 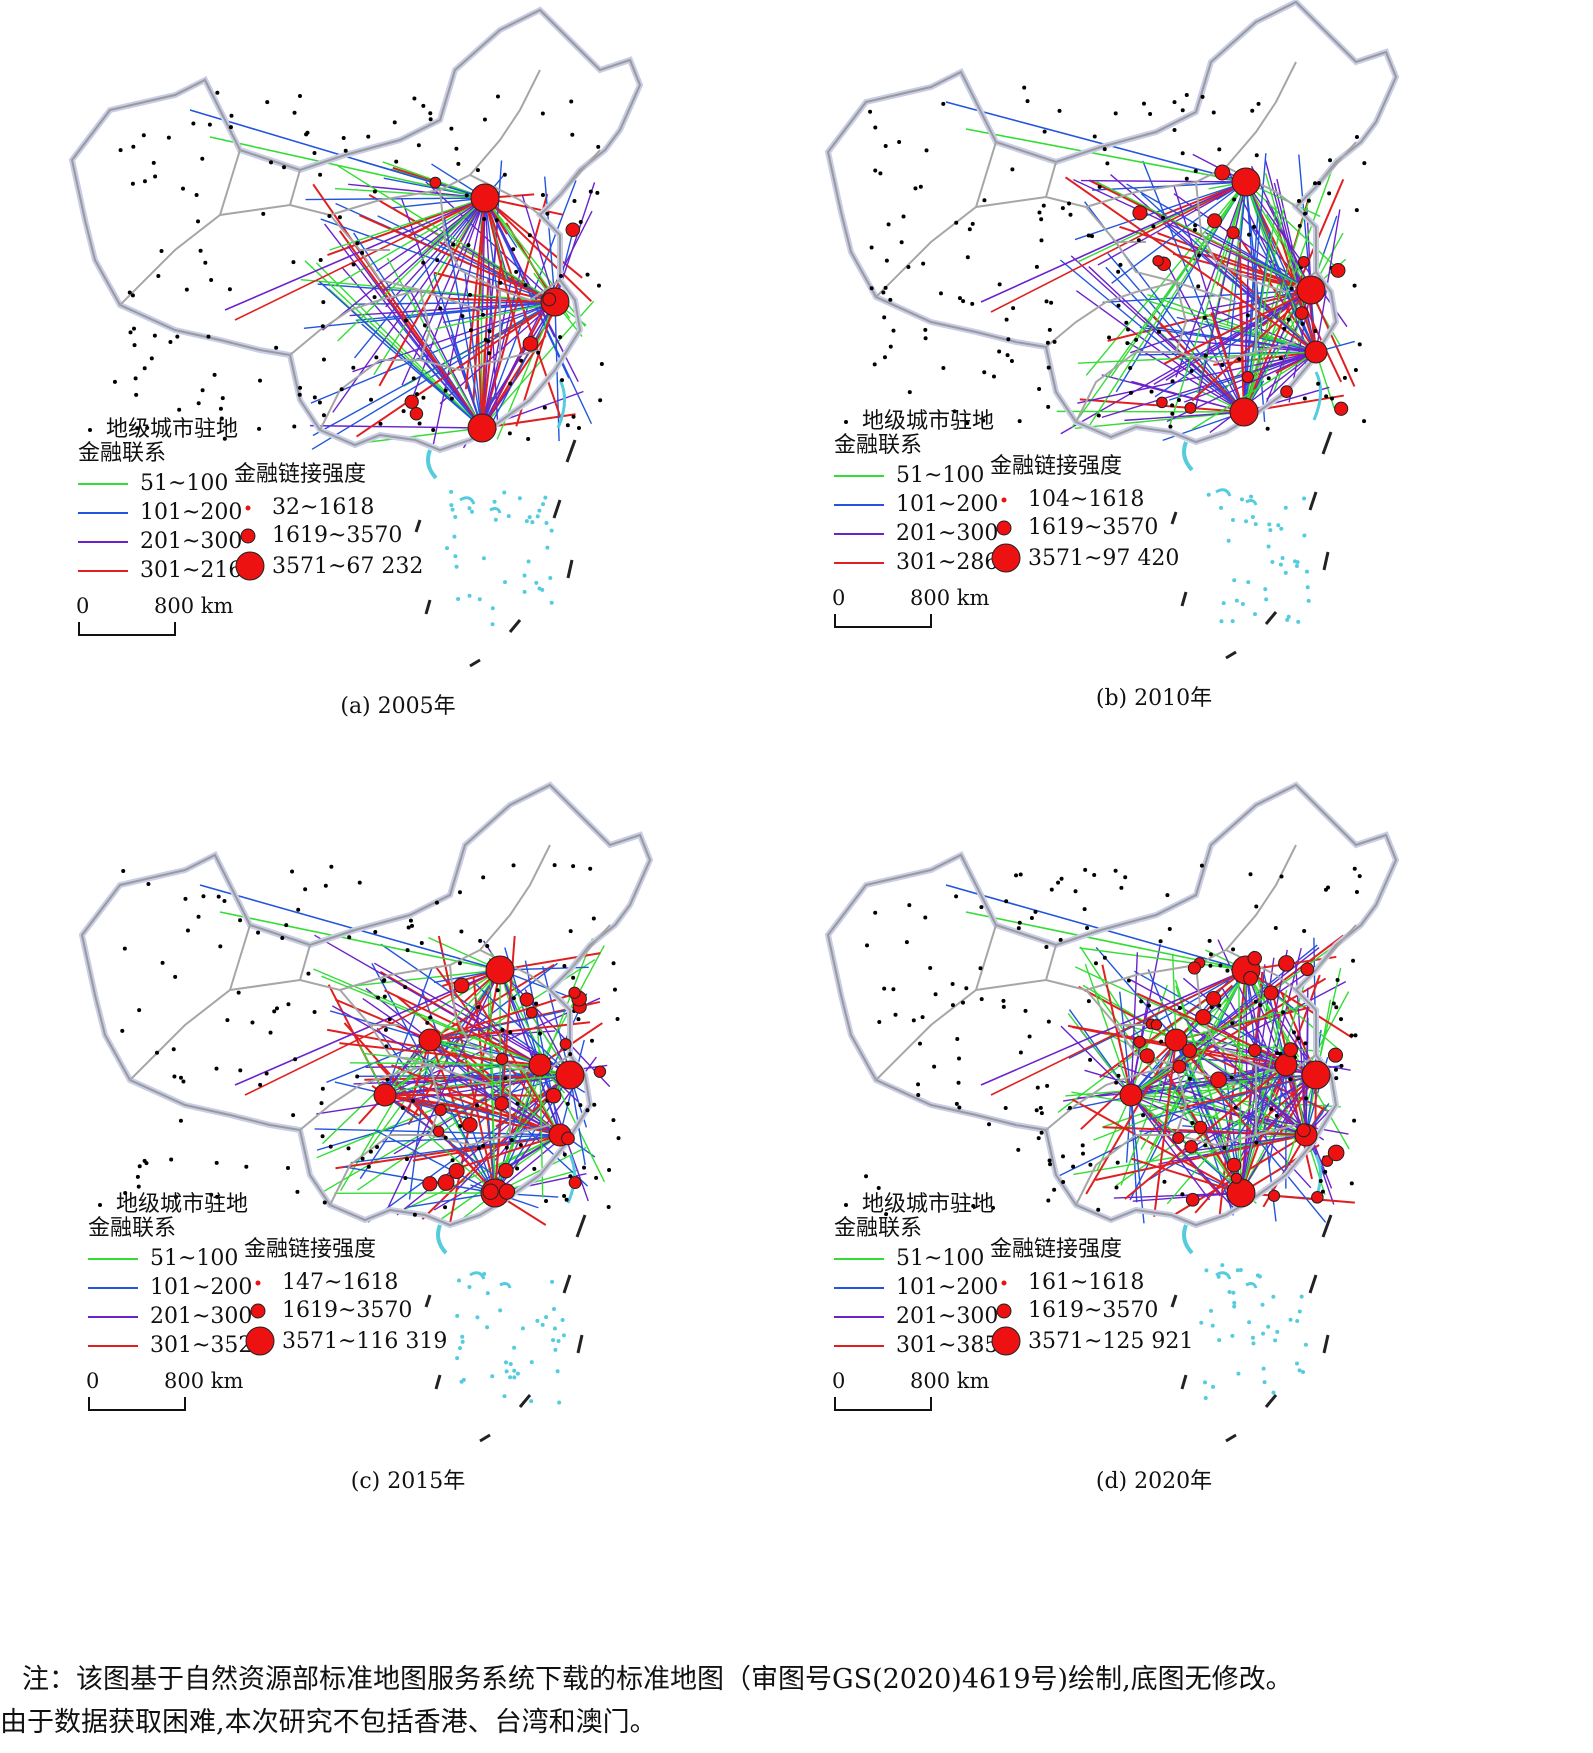 What do you see at coordinates (1084, 559) in the screenshot?
I see `strength-class-3: 3571~97 420` at bounding box center [1084, 559].